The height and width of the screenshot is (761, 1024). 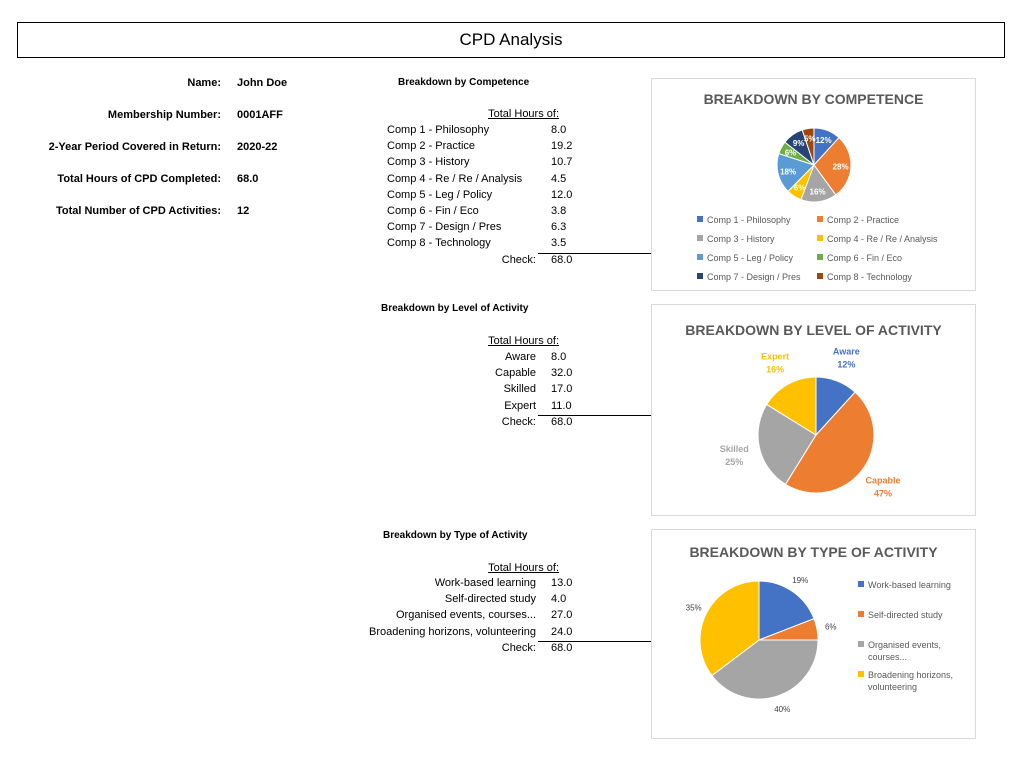 I want to click on row-label: Comp 1 - Philosophy, so click(x=438, y=130).